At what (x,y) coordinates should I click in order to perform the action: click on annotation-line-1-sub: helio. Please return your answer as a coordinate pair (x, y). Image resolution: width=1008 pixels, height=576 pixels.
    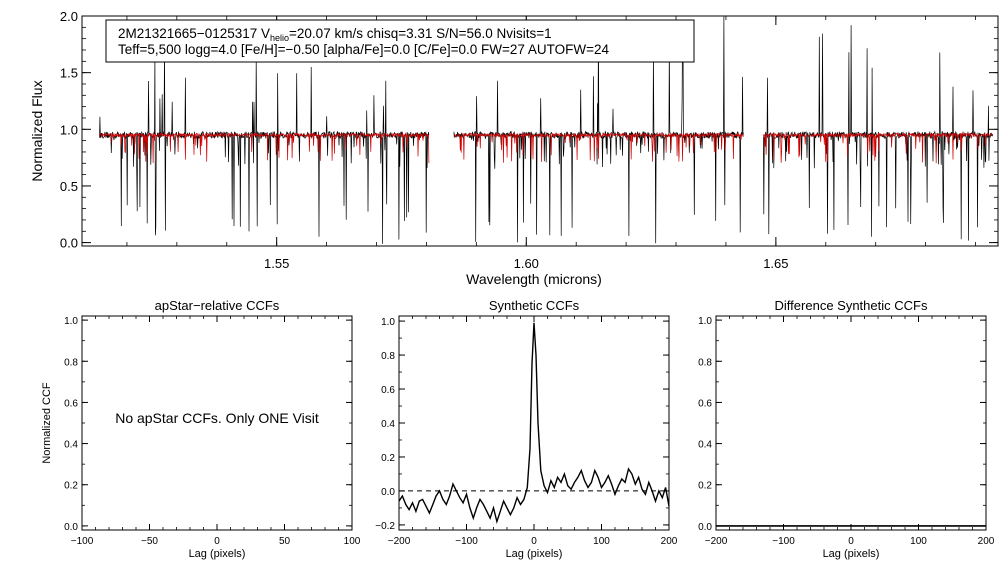
    Looking at the image, I should click on (279, 38).